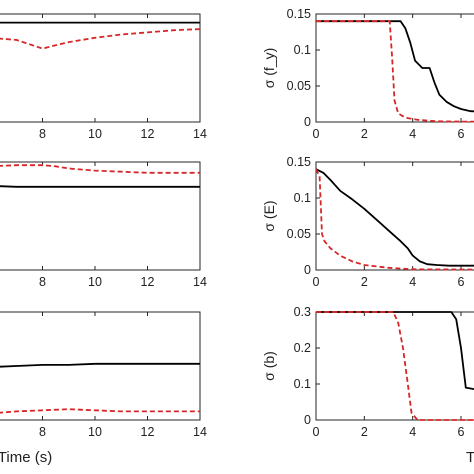  I want to click on chart-3-right-top-xtick-label-2: 4, so click(412, 134).